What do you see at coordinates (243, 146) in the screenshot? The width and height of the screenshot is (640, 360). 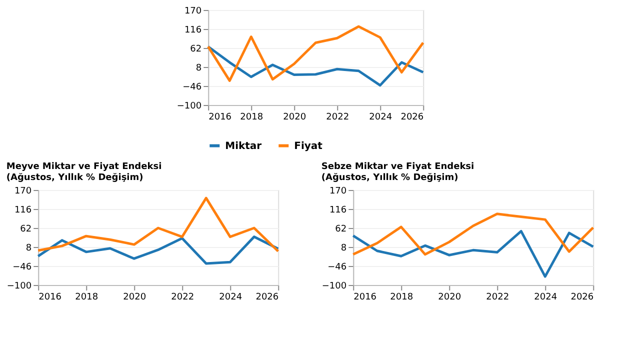 I see `legend-label: Miktar` at bounding box center [243, 146].